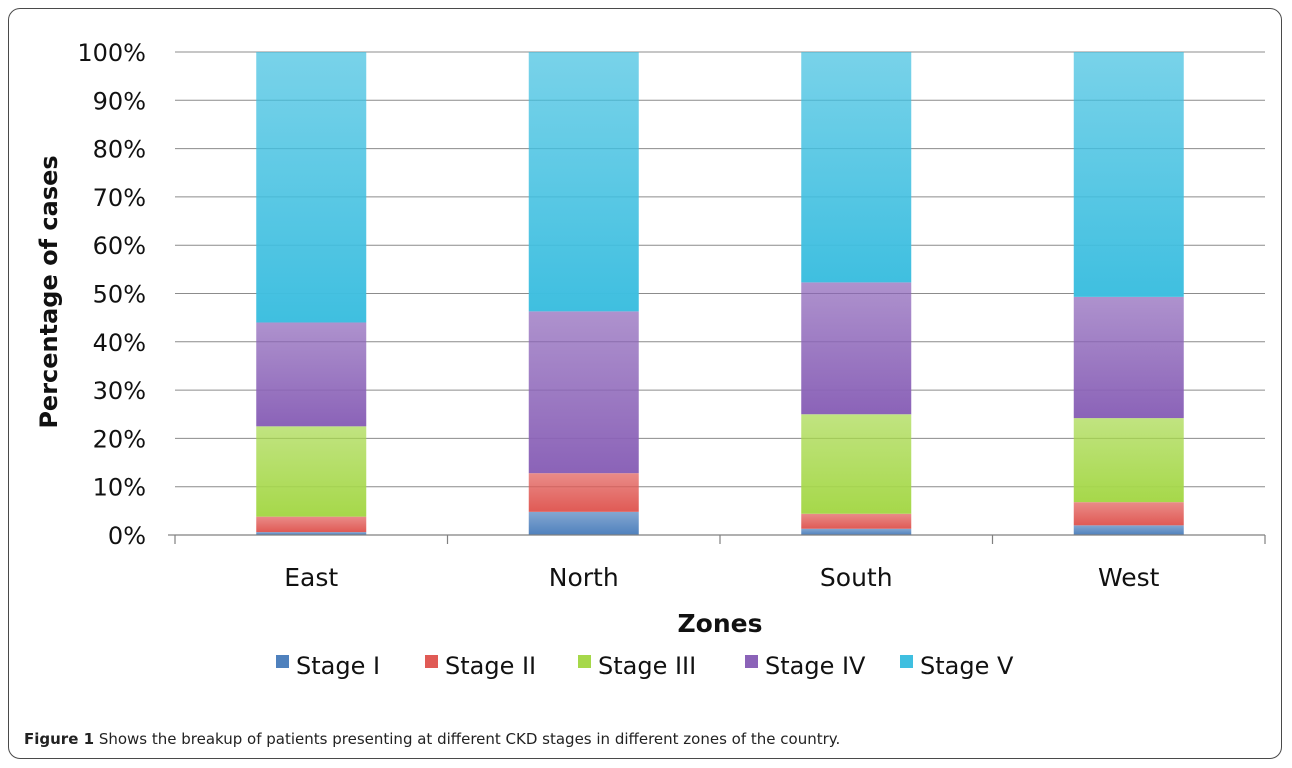 The image size is (1292, 768). Describe the element at coordinates (967, 666) in the screenshot. I see `legend-label: Stage V` at that location.